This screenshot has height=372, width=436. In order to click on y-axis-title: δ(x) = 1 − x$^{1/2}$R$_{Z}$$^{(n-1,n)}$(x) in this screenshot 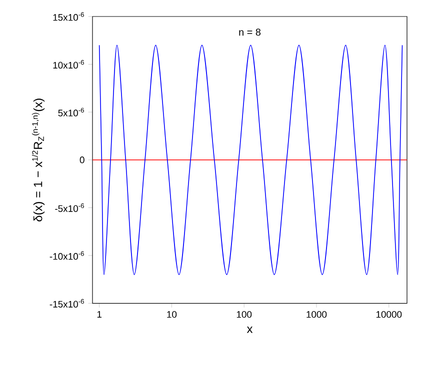, I will do `click(38, 160)`.